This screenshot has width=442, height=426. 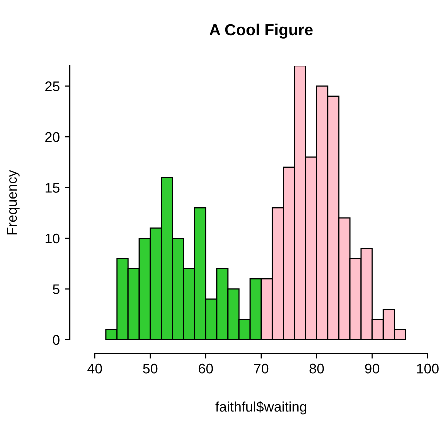 What do you see at coordinates (53, 188) in the screenshot?
I see `y-tick-label: 15` at bounding box center [53, 188].